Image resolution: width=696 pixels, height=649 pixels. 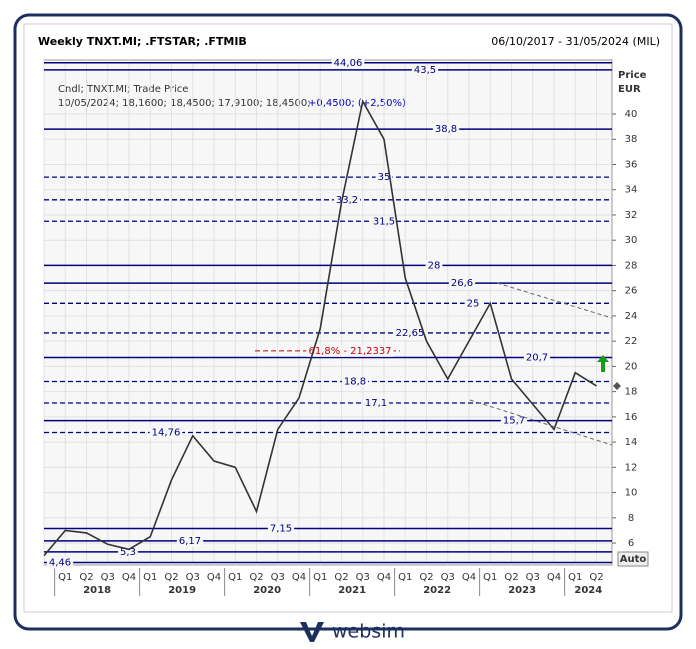 What do you see at coordinates (631, 442) in the screenshot?
I see `y-tick-label: 14` at bounding box center [631, 442].